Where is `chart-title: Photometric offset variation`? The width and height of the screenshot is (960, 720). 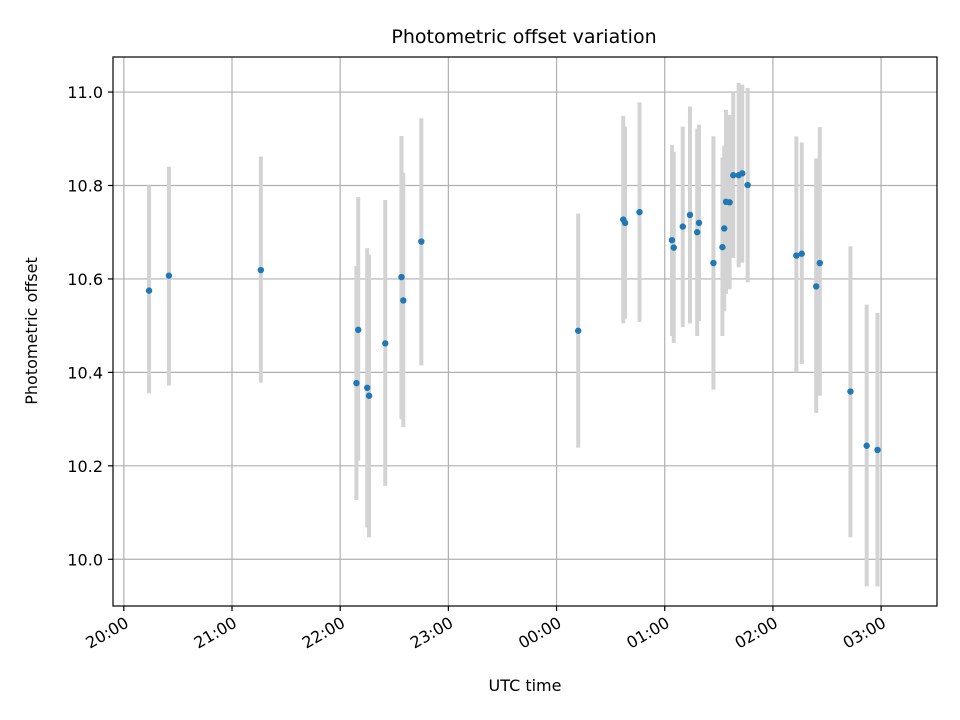
chart-title: Photometric offset variation is located at coordinates (523, 37).